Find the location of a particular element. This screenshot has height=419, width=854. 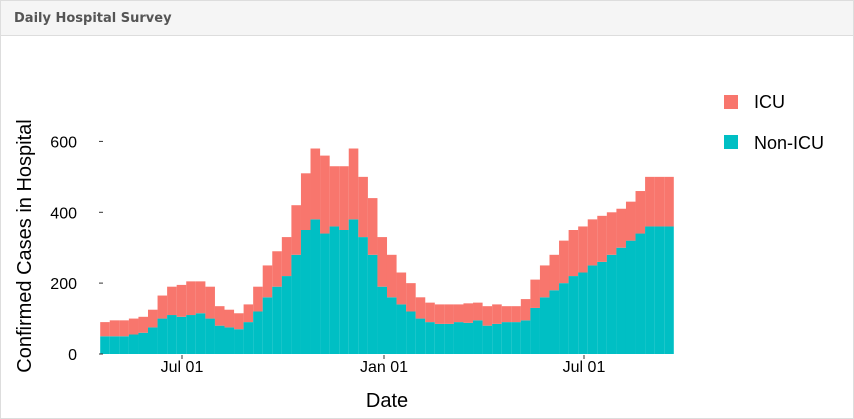

x-axis: Jul 01 Jan 01 Jul 01 is located at coordinates (383, 365).